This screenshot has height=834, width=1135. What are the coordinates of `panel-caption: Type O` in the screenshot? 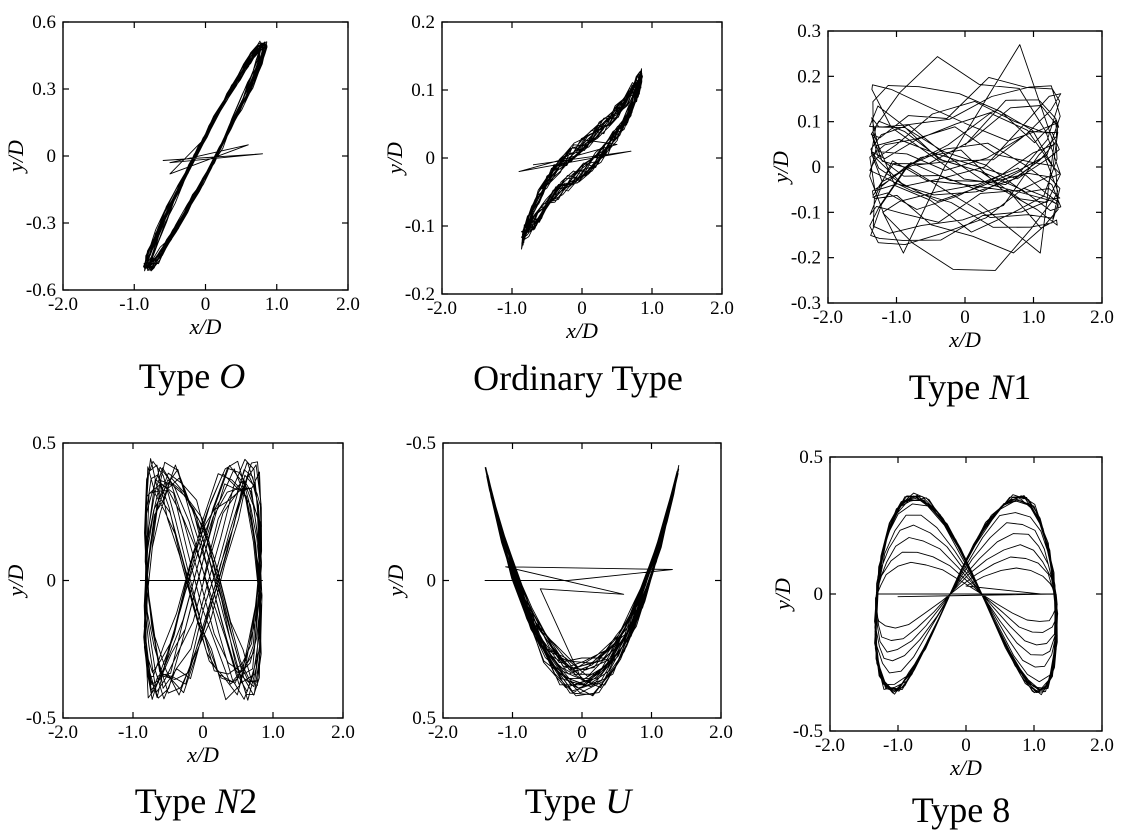 It's located at (192, 376).